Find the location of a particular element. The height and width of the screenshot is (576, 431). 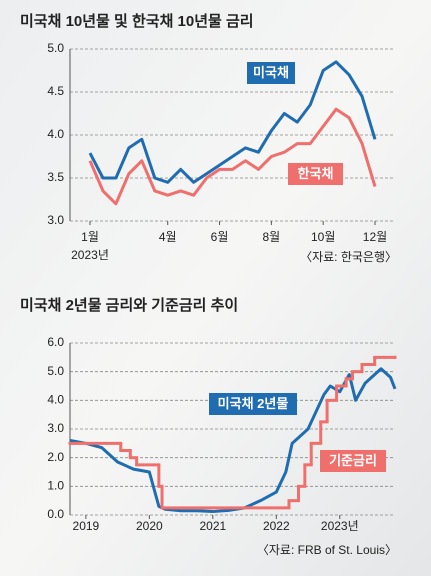

y-tick-label: 2.0 is located at coordinates (55, 457).